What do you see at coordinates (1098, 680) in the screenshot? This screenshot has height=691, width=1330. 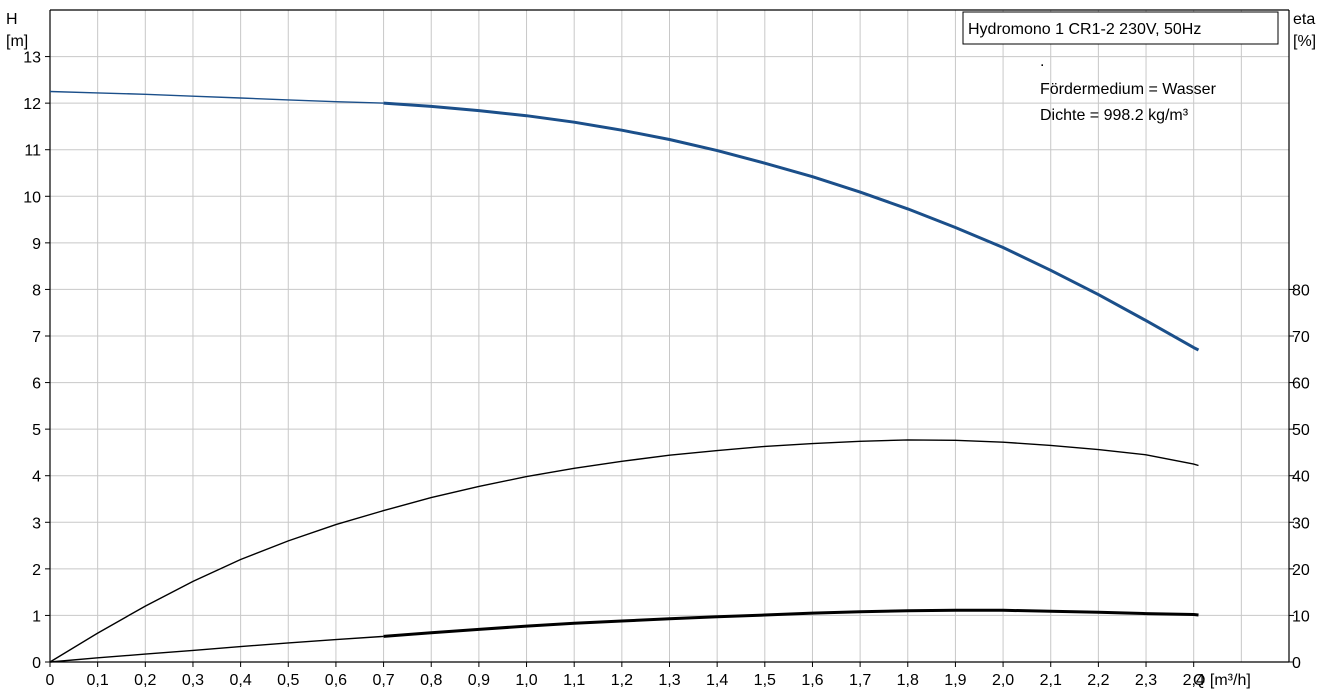 I see `x-tick-label: 2,2` at bounding box center [1098, 680].